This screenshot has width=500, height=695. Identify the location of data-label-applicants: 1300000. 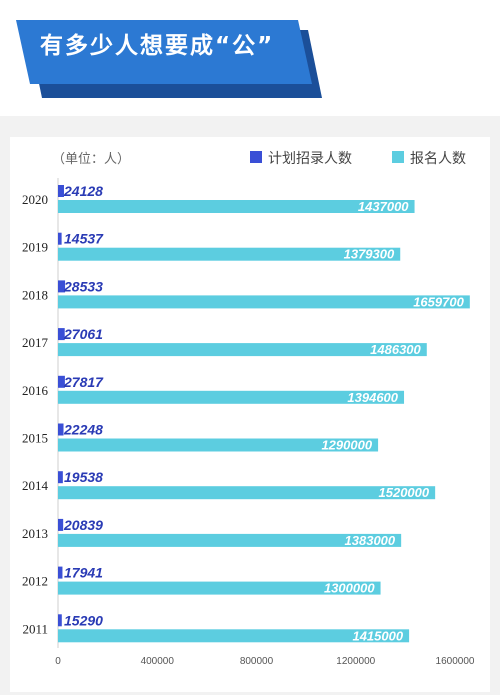
(349, 588).